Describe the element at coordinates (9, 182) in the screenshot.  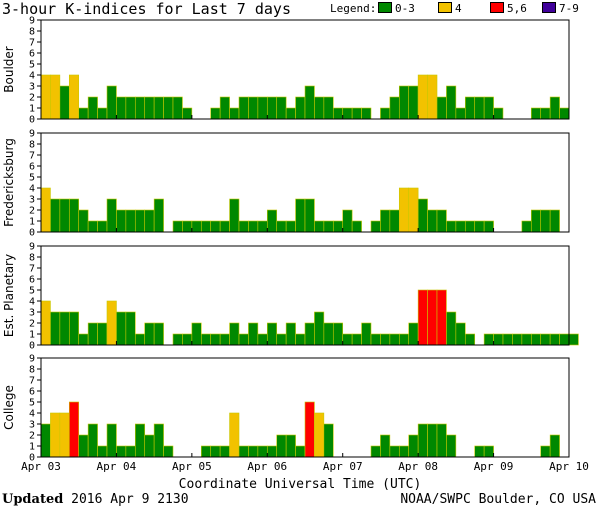
I see `panel-label-fredericksburg: Fredericksburg` at that location.